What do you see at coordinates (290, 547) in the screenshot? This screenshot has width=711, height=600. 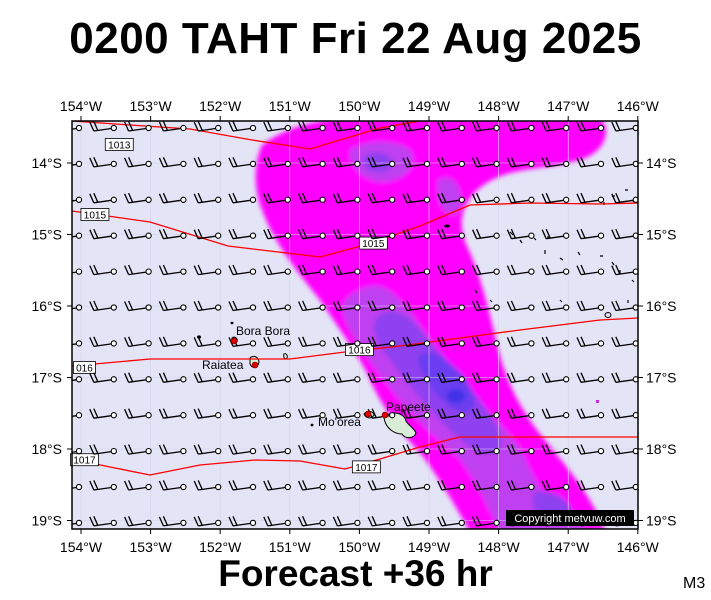 I see `lon-tick-label-bottom: 151°W` at bounding box center [290, 547].